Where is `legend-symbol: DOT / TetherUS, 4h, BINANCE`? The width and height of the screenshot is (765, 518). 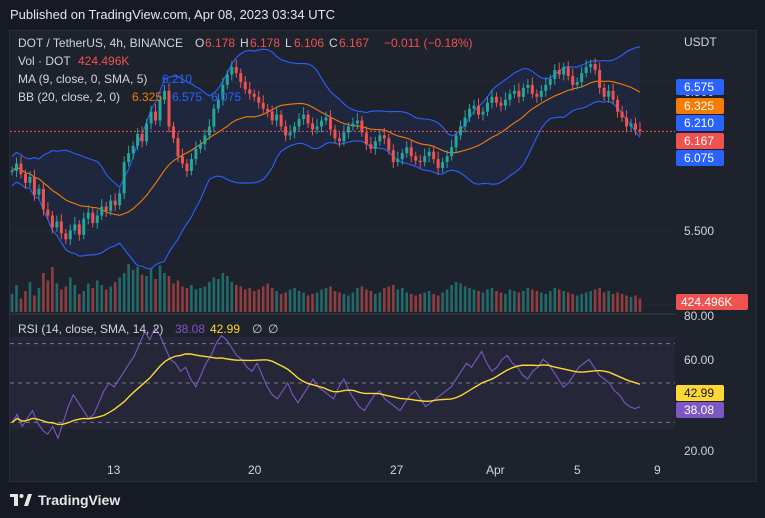 legend-symbol: DOT / TetherUS, 4h, BINANCE is located at coordinates (100, 43).